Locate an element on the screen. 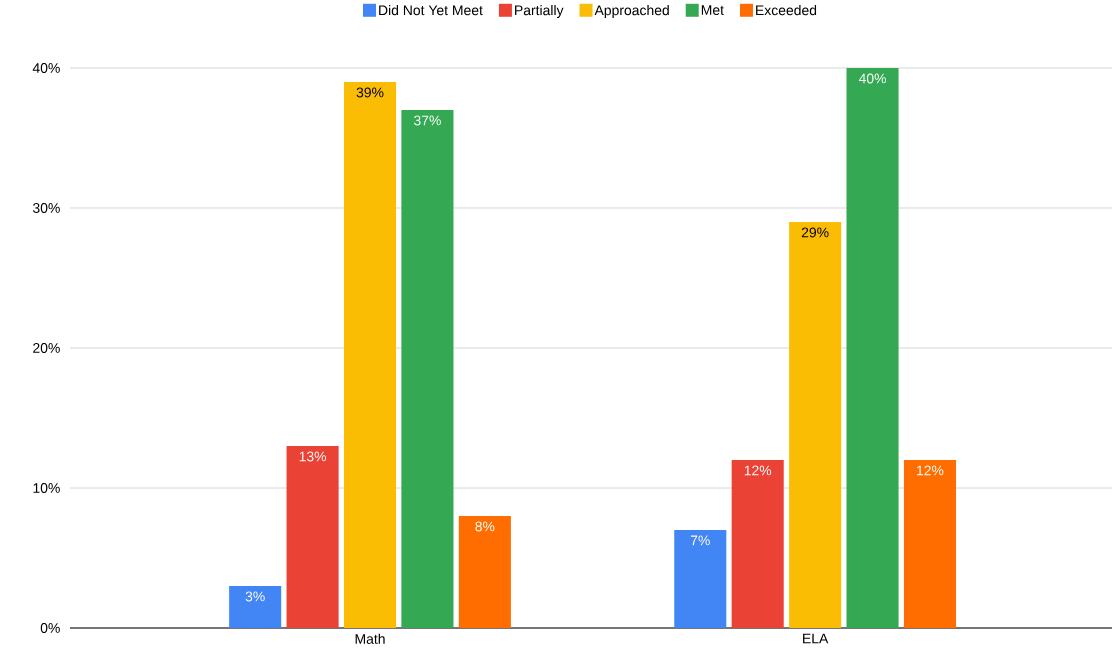  data-label: 39% is located at coordinates (370, 92).